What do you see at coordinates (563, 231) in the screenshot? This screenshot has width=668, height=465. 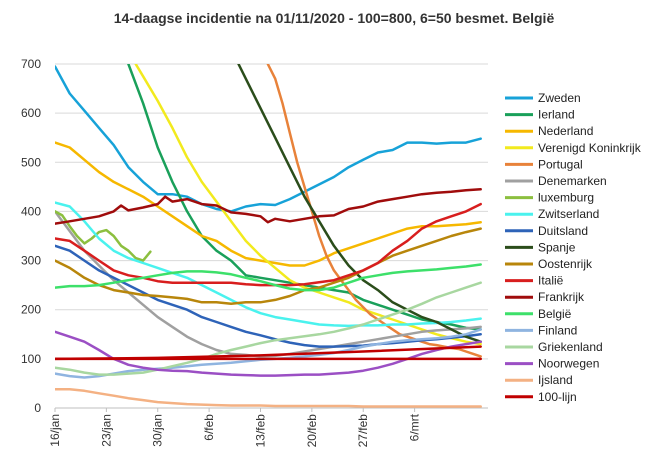 I see `legend-label-duitsland: Duitsland` at bounding box center [563, 231].